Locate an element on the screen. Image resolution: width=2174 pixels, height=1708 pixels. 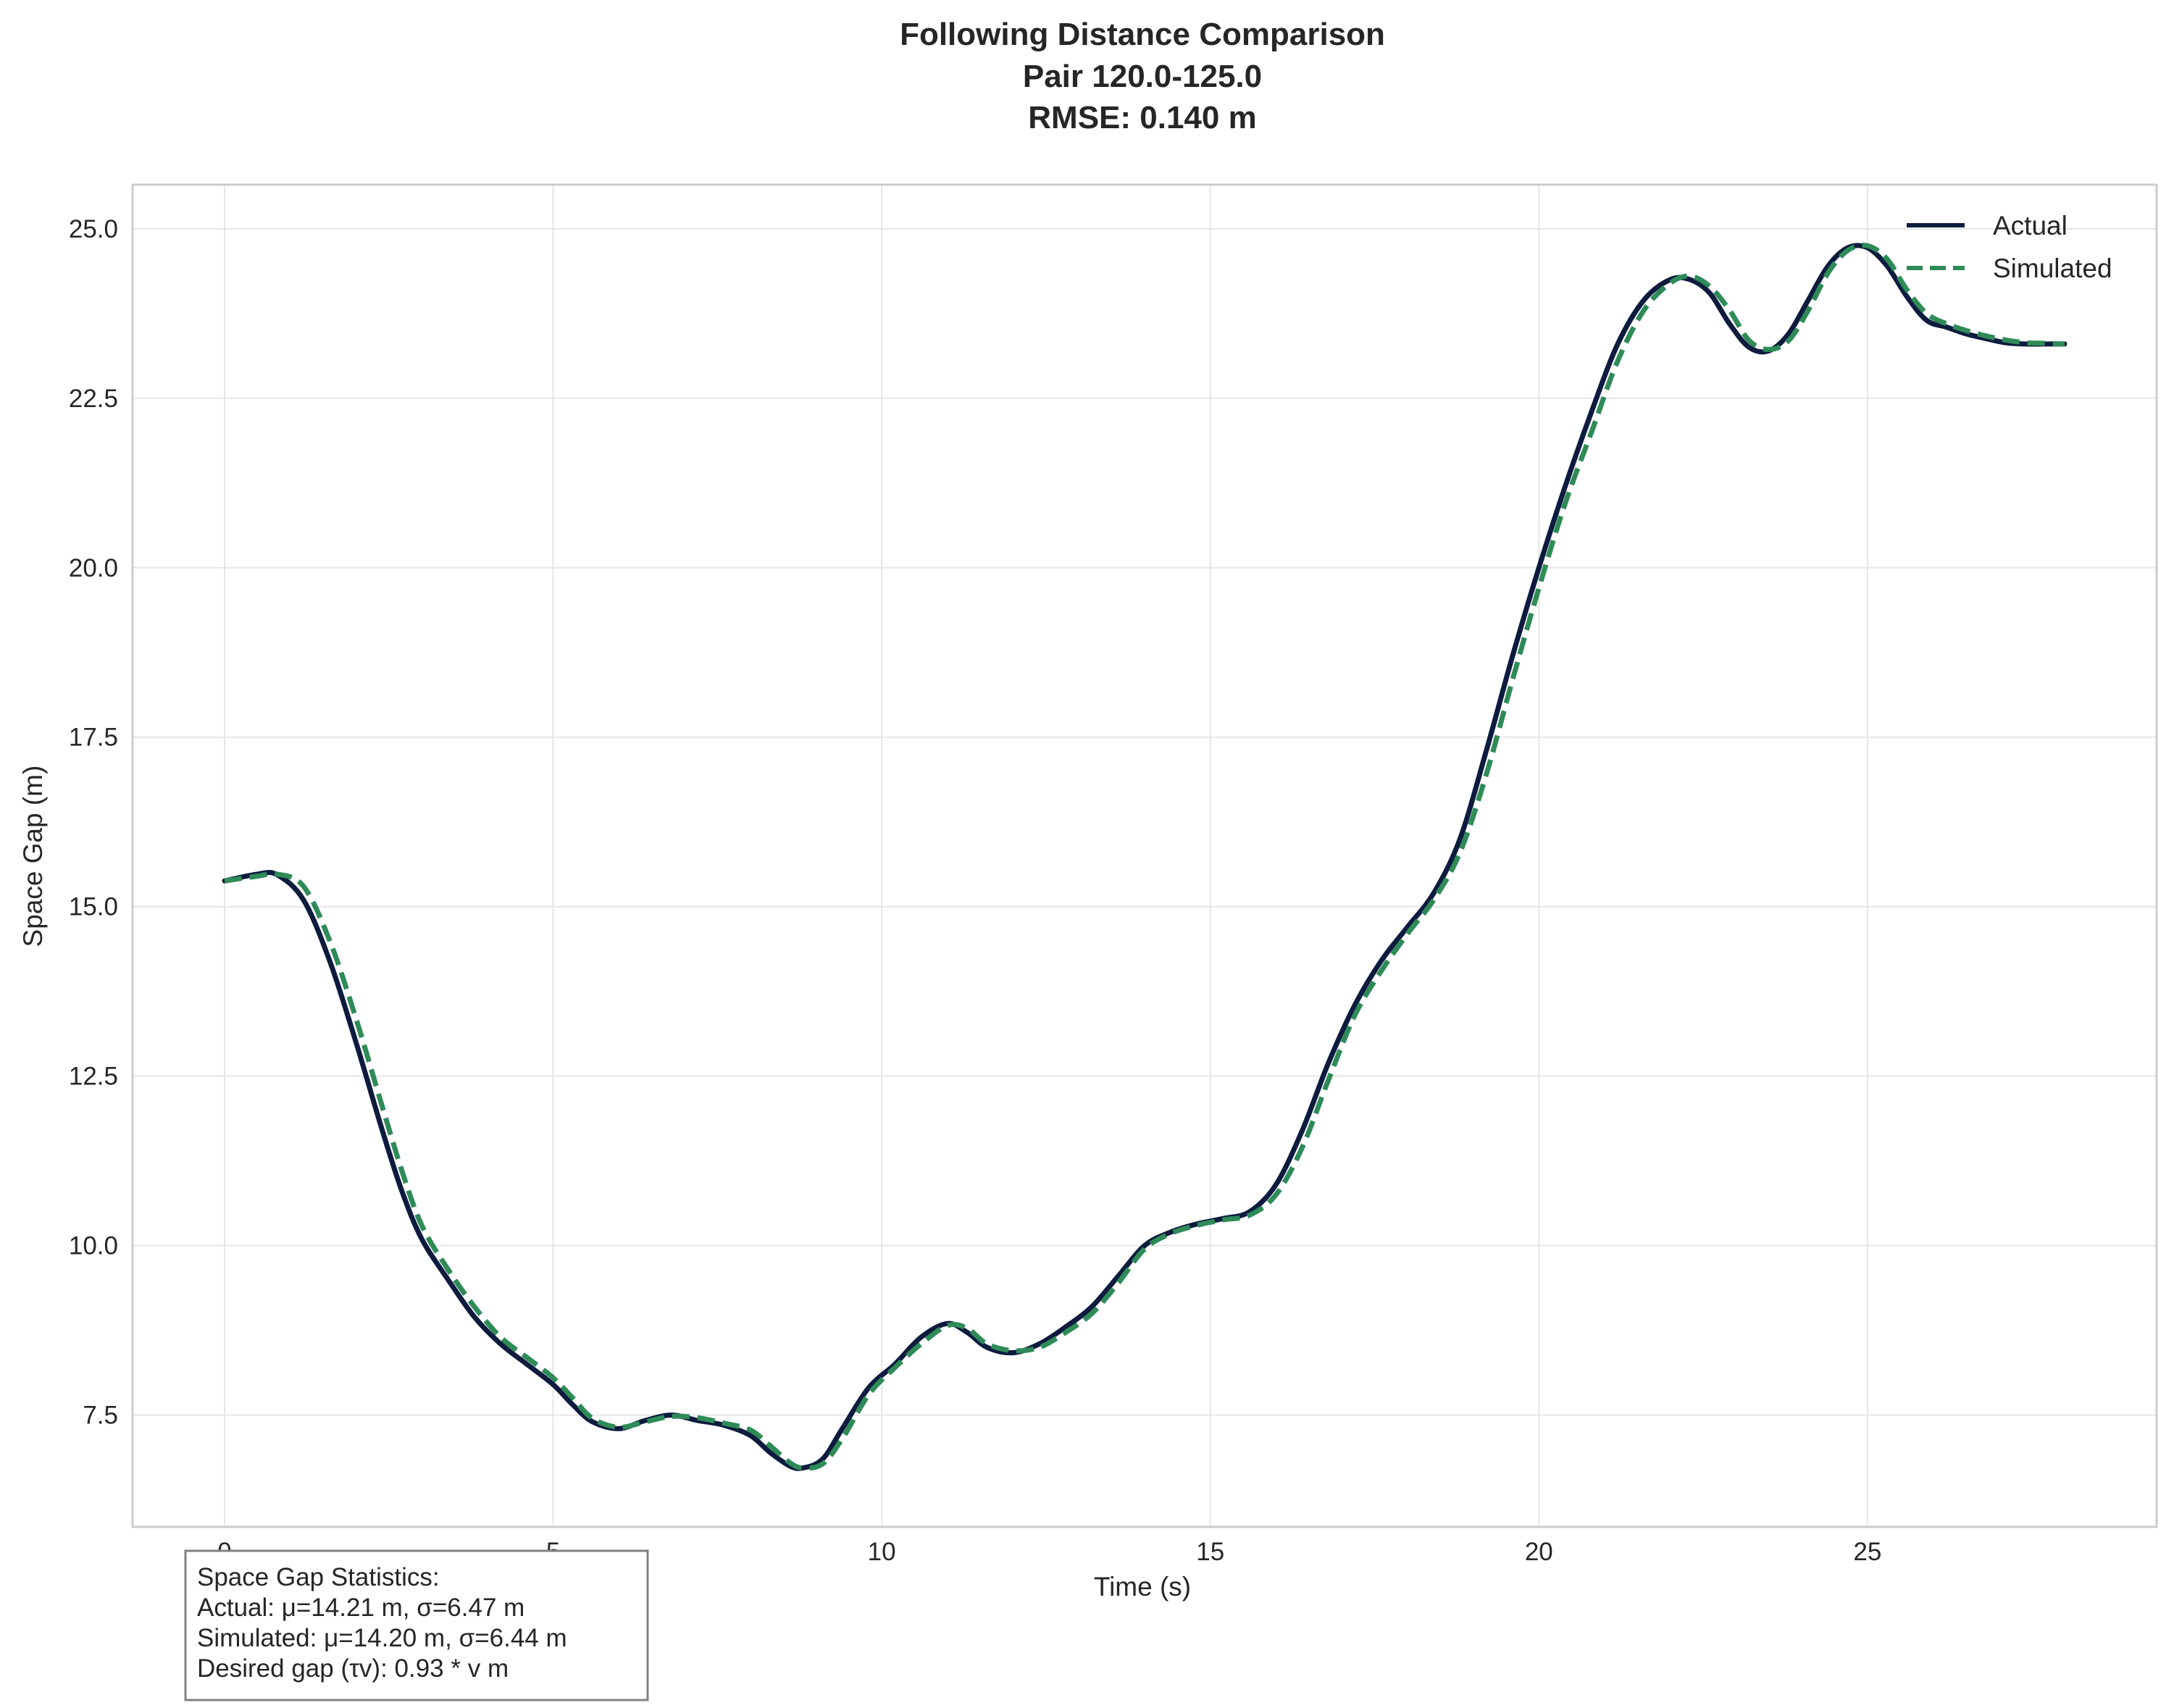
x-tick-label: 20 is located at coordinates (1539, 1552).